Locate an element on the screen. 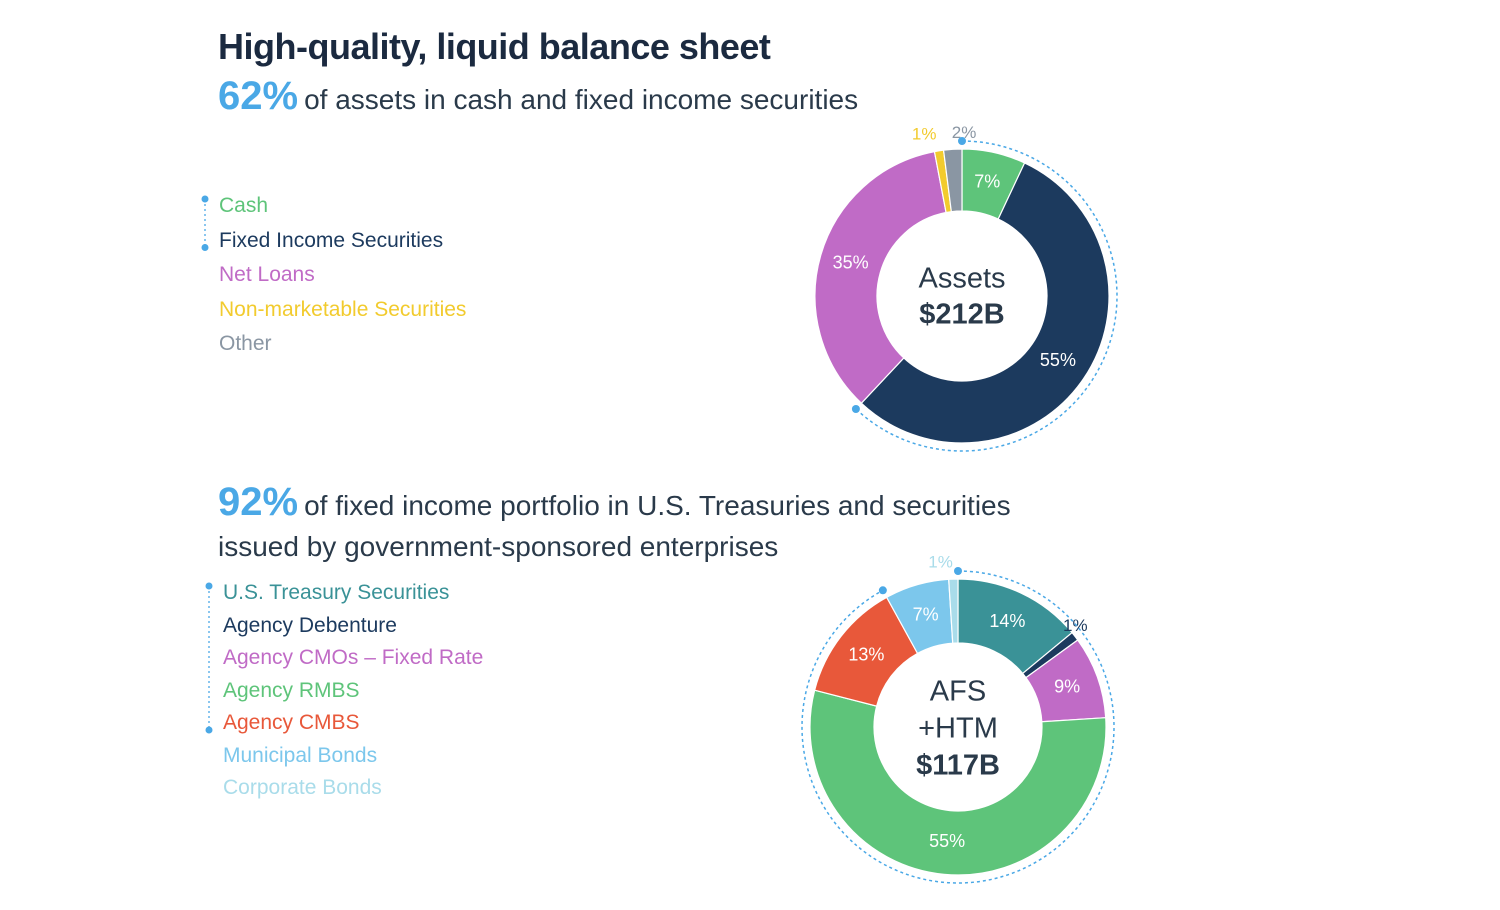 This screenshot has height=910, width=1500. center-label: +HTM is located at coordinates (958, 729).